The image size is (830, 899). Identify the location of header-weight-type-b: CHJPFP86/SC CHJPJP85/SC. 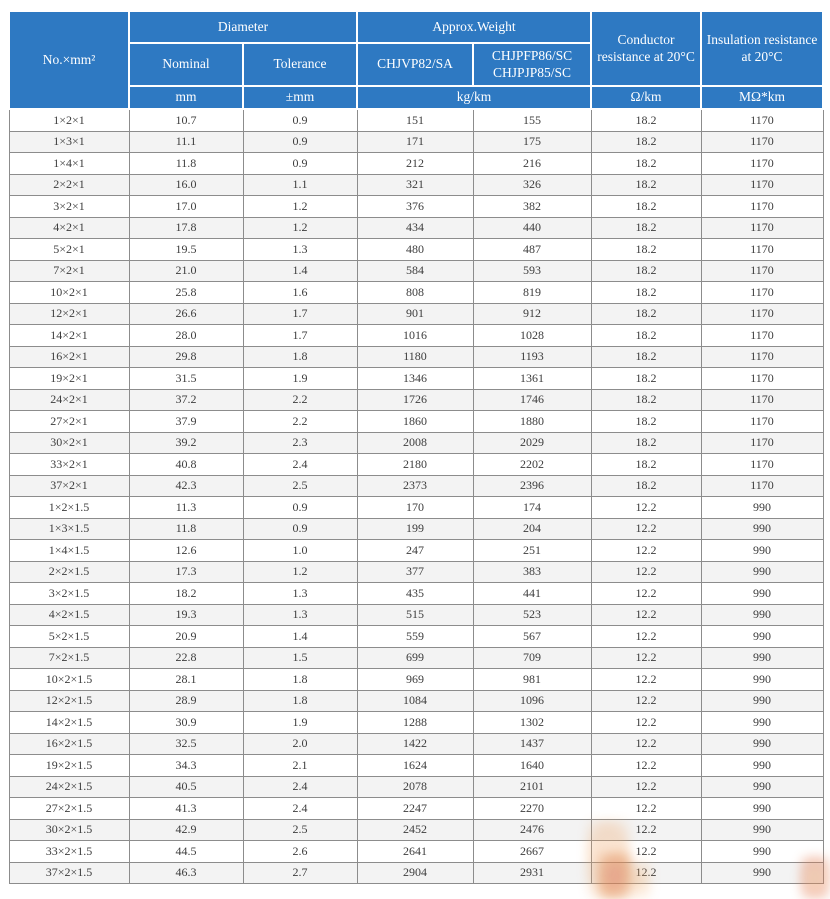
(532, 64).